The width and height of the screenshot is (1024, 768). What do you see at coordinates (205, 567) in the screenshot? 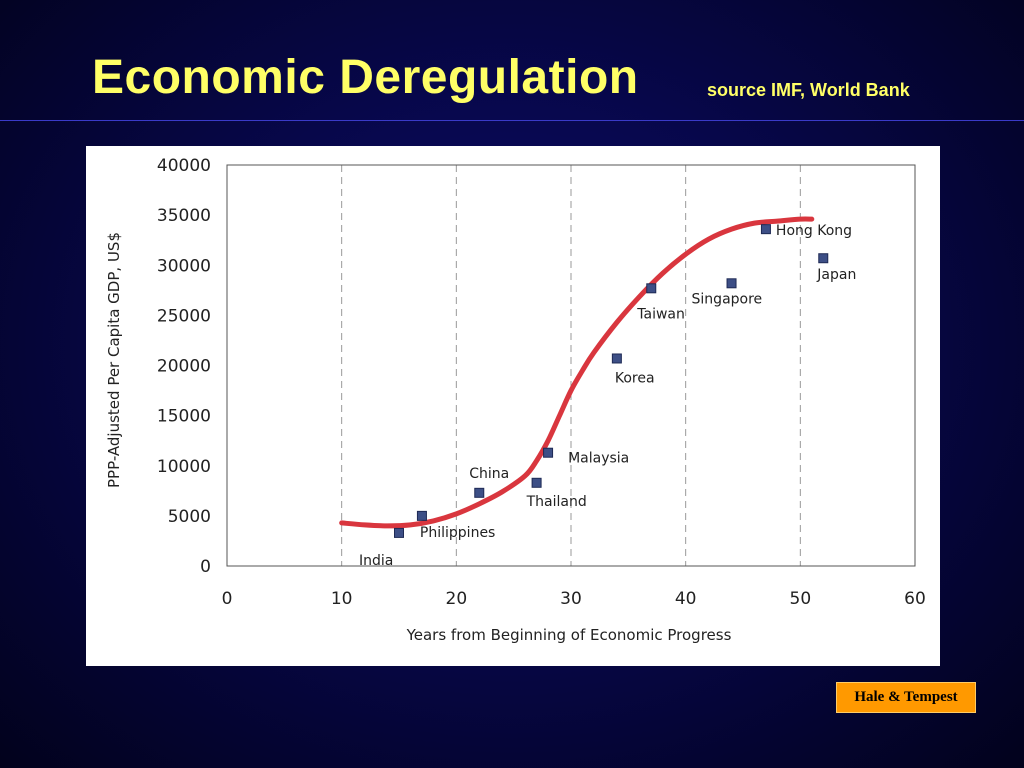
I see `y-tick-label: 0` at bounding box center [205, 567].